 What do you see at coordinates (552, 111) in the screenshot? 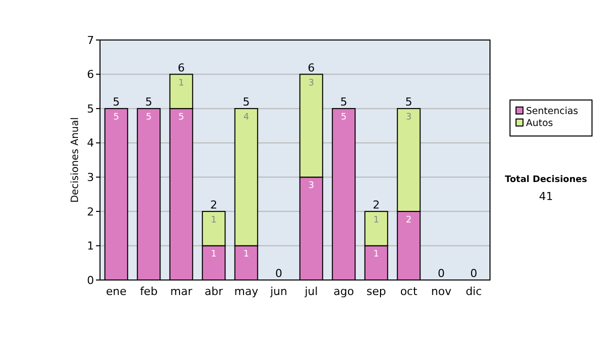
I see `legend-label: Sentencias` at bounding box center [552, 111].